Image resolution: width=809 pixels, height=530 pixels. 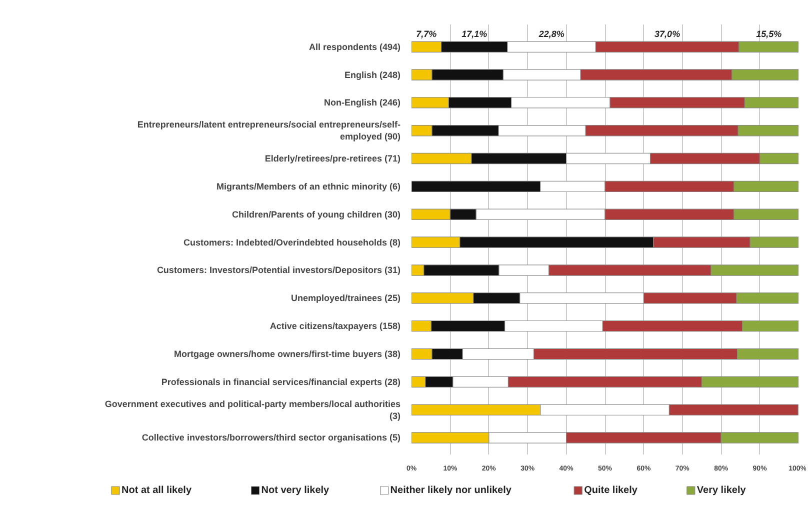 What do you see at coordinates (551, 34) in the screenshot?
I see `data-label: 22,8%` at bounding box center [551, 34].